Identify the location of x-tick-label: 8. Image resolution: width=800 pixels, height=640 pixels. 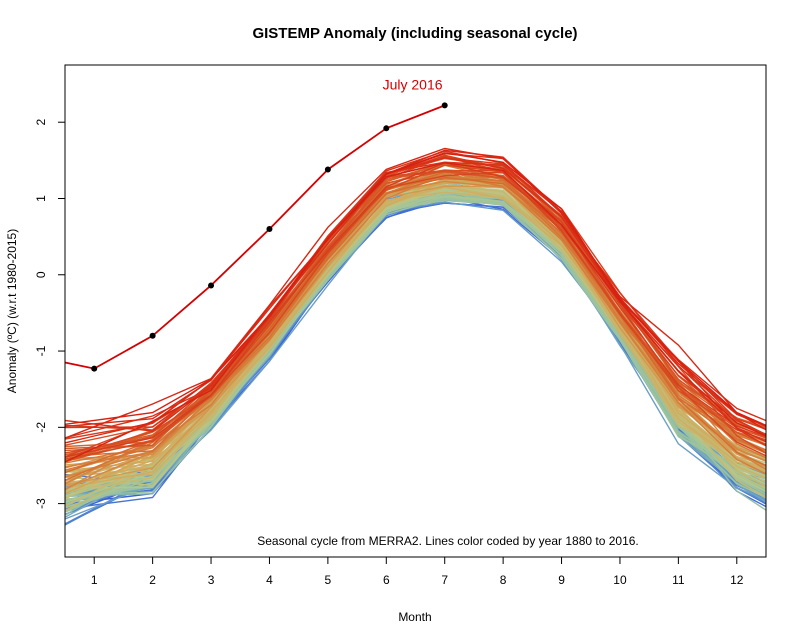
(503, 580).